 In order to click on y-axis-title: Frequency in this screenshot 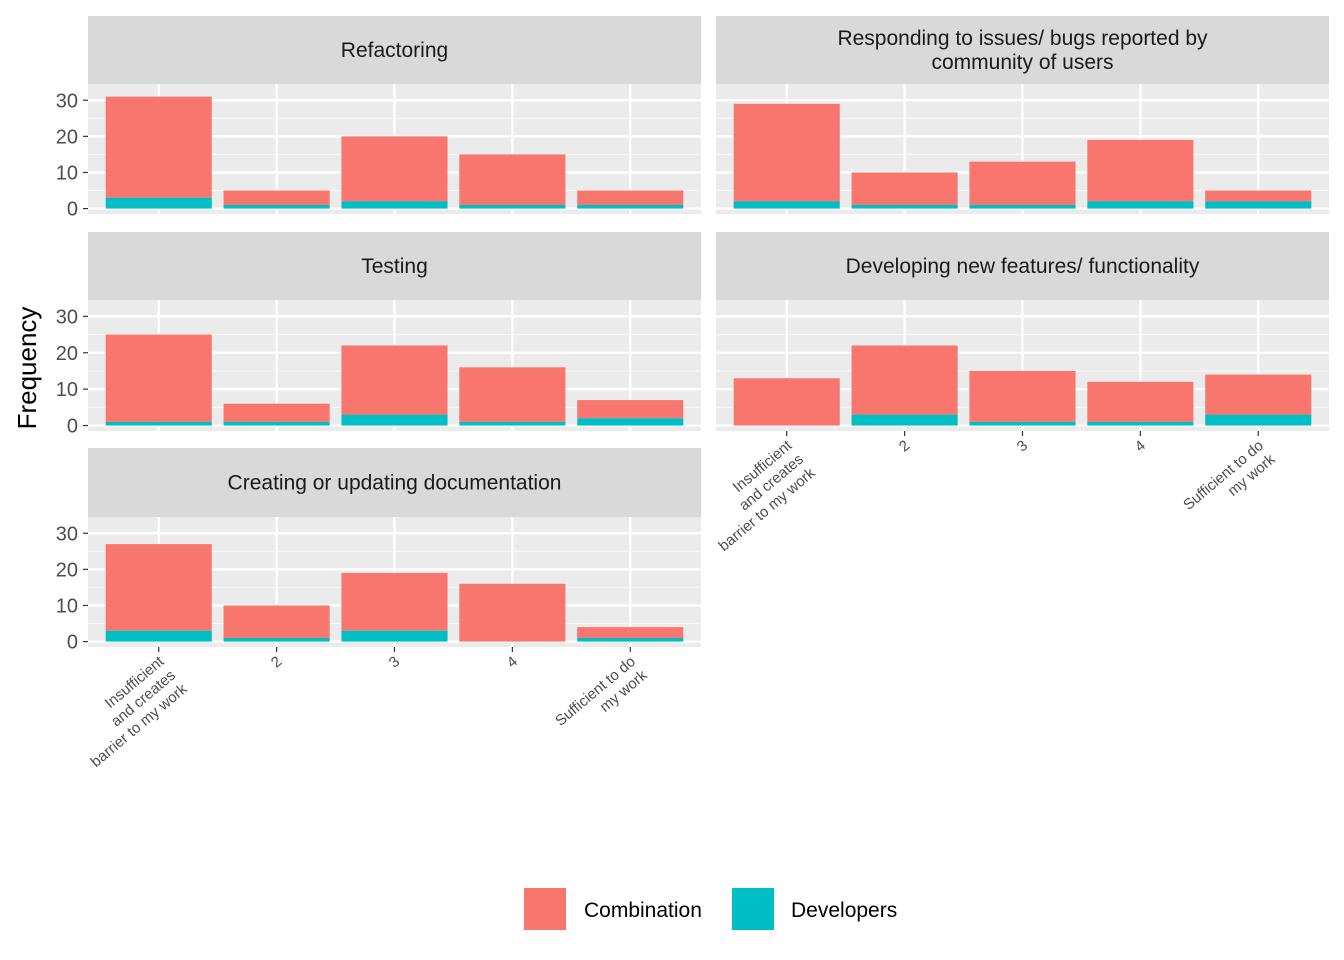, I will do `click(27, 368)`.